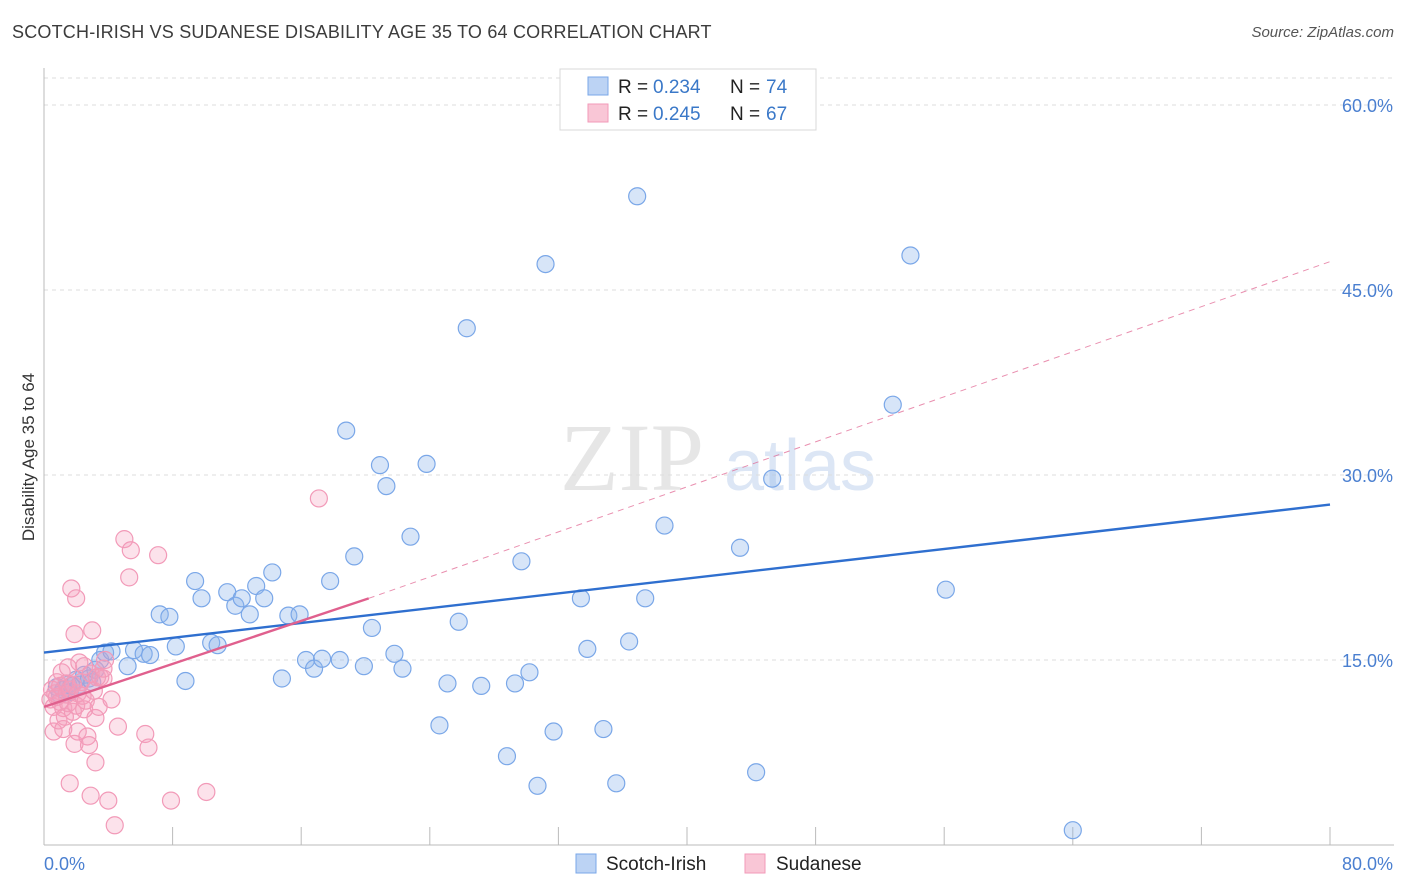  Describe the element at coordinates (1367, 383) in the screenshot. I see `y-tick-labels: 15.0% 30.0% 45.0% 60.0%` at that location.